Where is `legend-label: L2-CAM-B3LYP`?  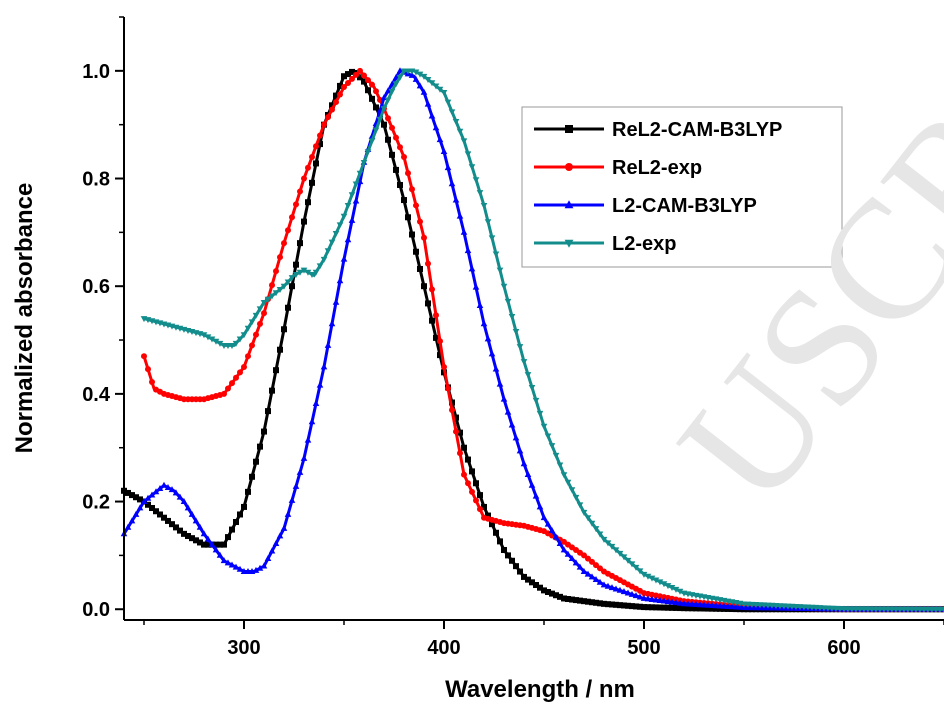 legend-label: L2-CAM-B3LYP is located at coordinates (684, 206).